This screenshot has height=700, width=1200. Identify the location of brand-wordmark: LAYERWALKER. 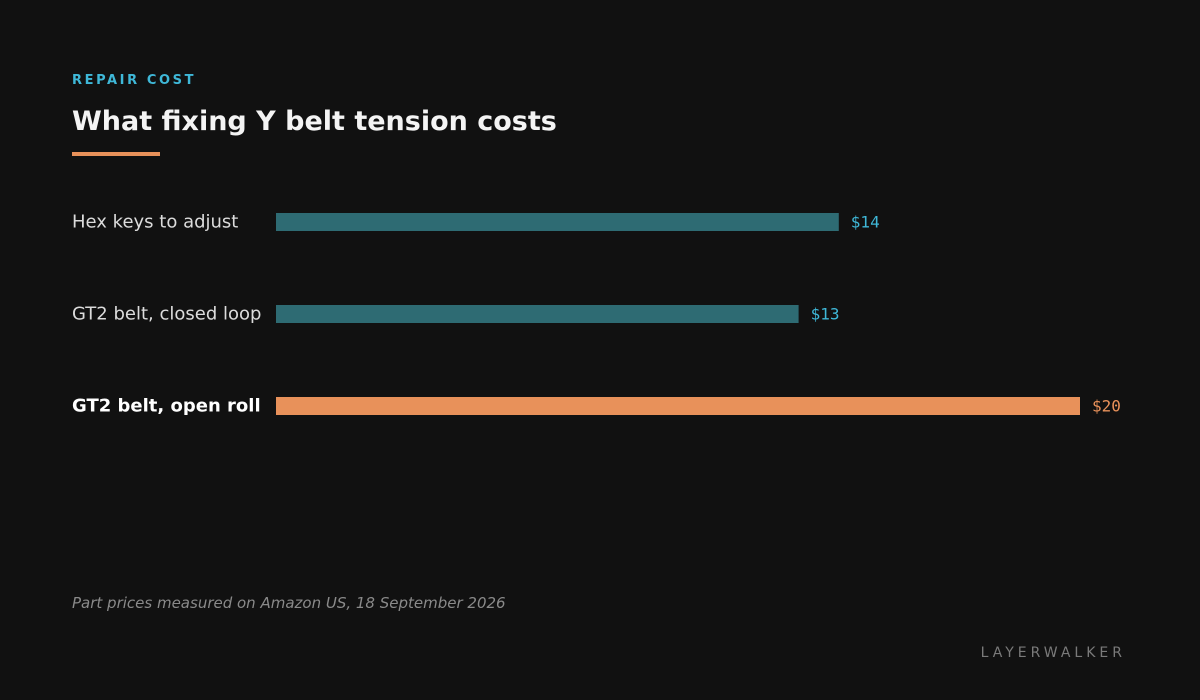
(1053, 653).